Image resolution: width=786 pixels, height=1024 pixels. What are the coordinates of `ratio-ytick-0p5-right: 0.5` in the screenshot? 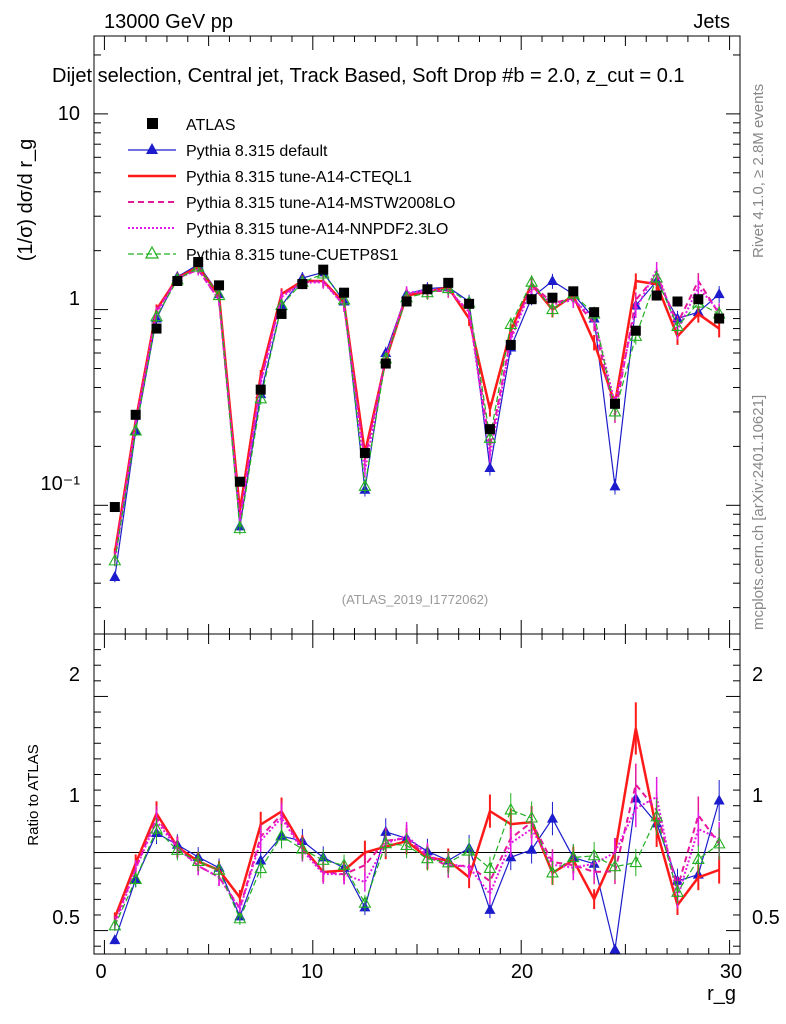 It's located at (766, 918).